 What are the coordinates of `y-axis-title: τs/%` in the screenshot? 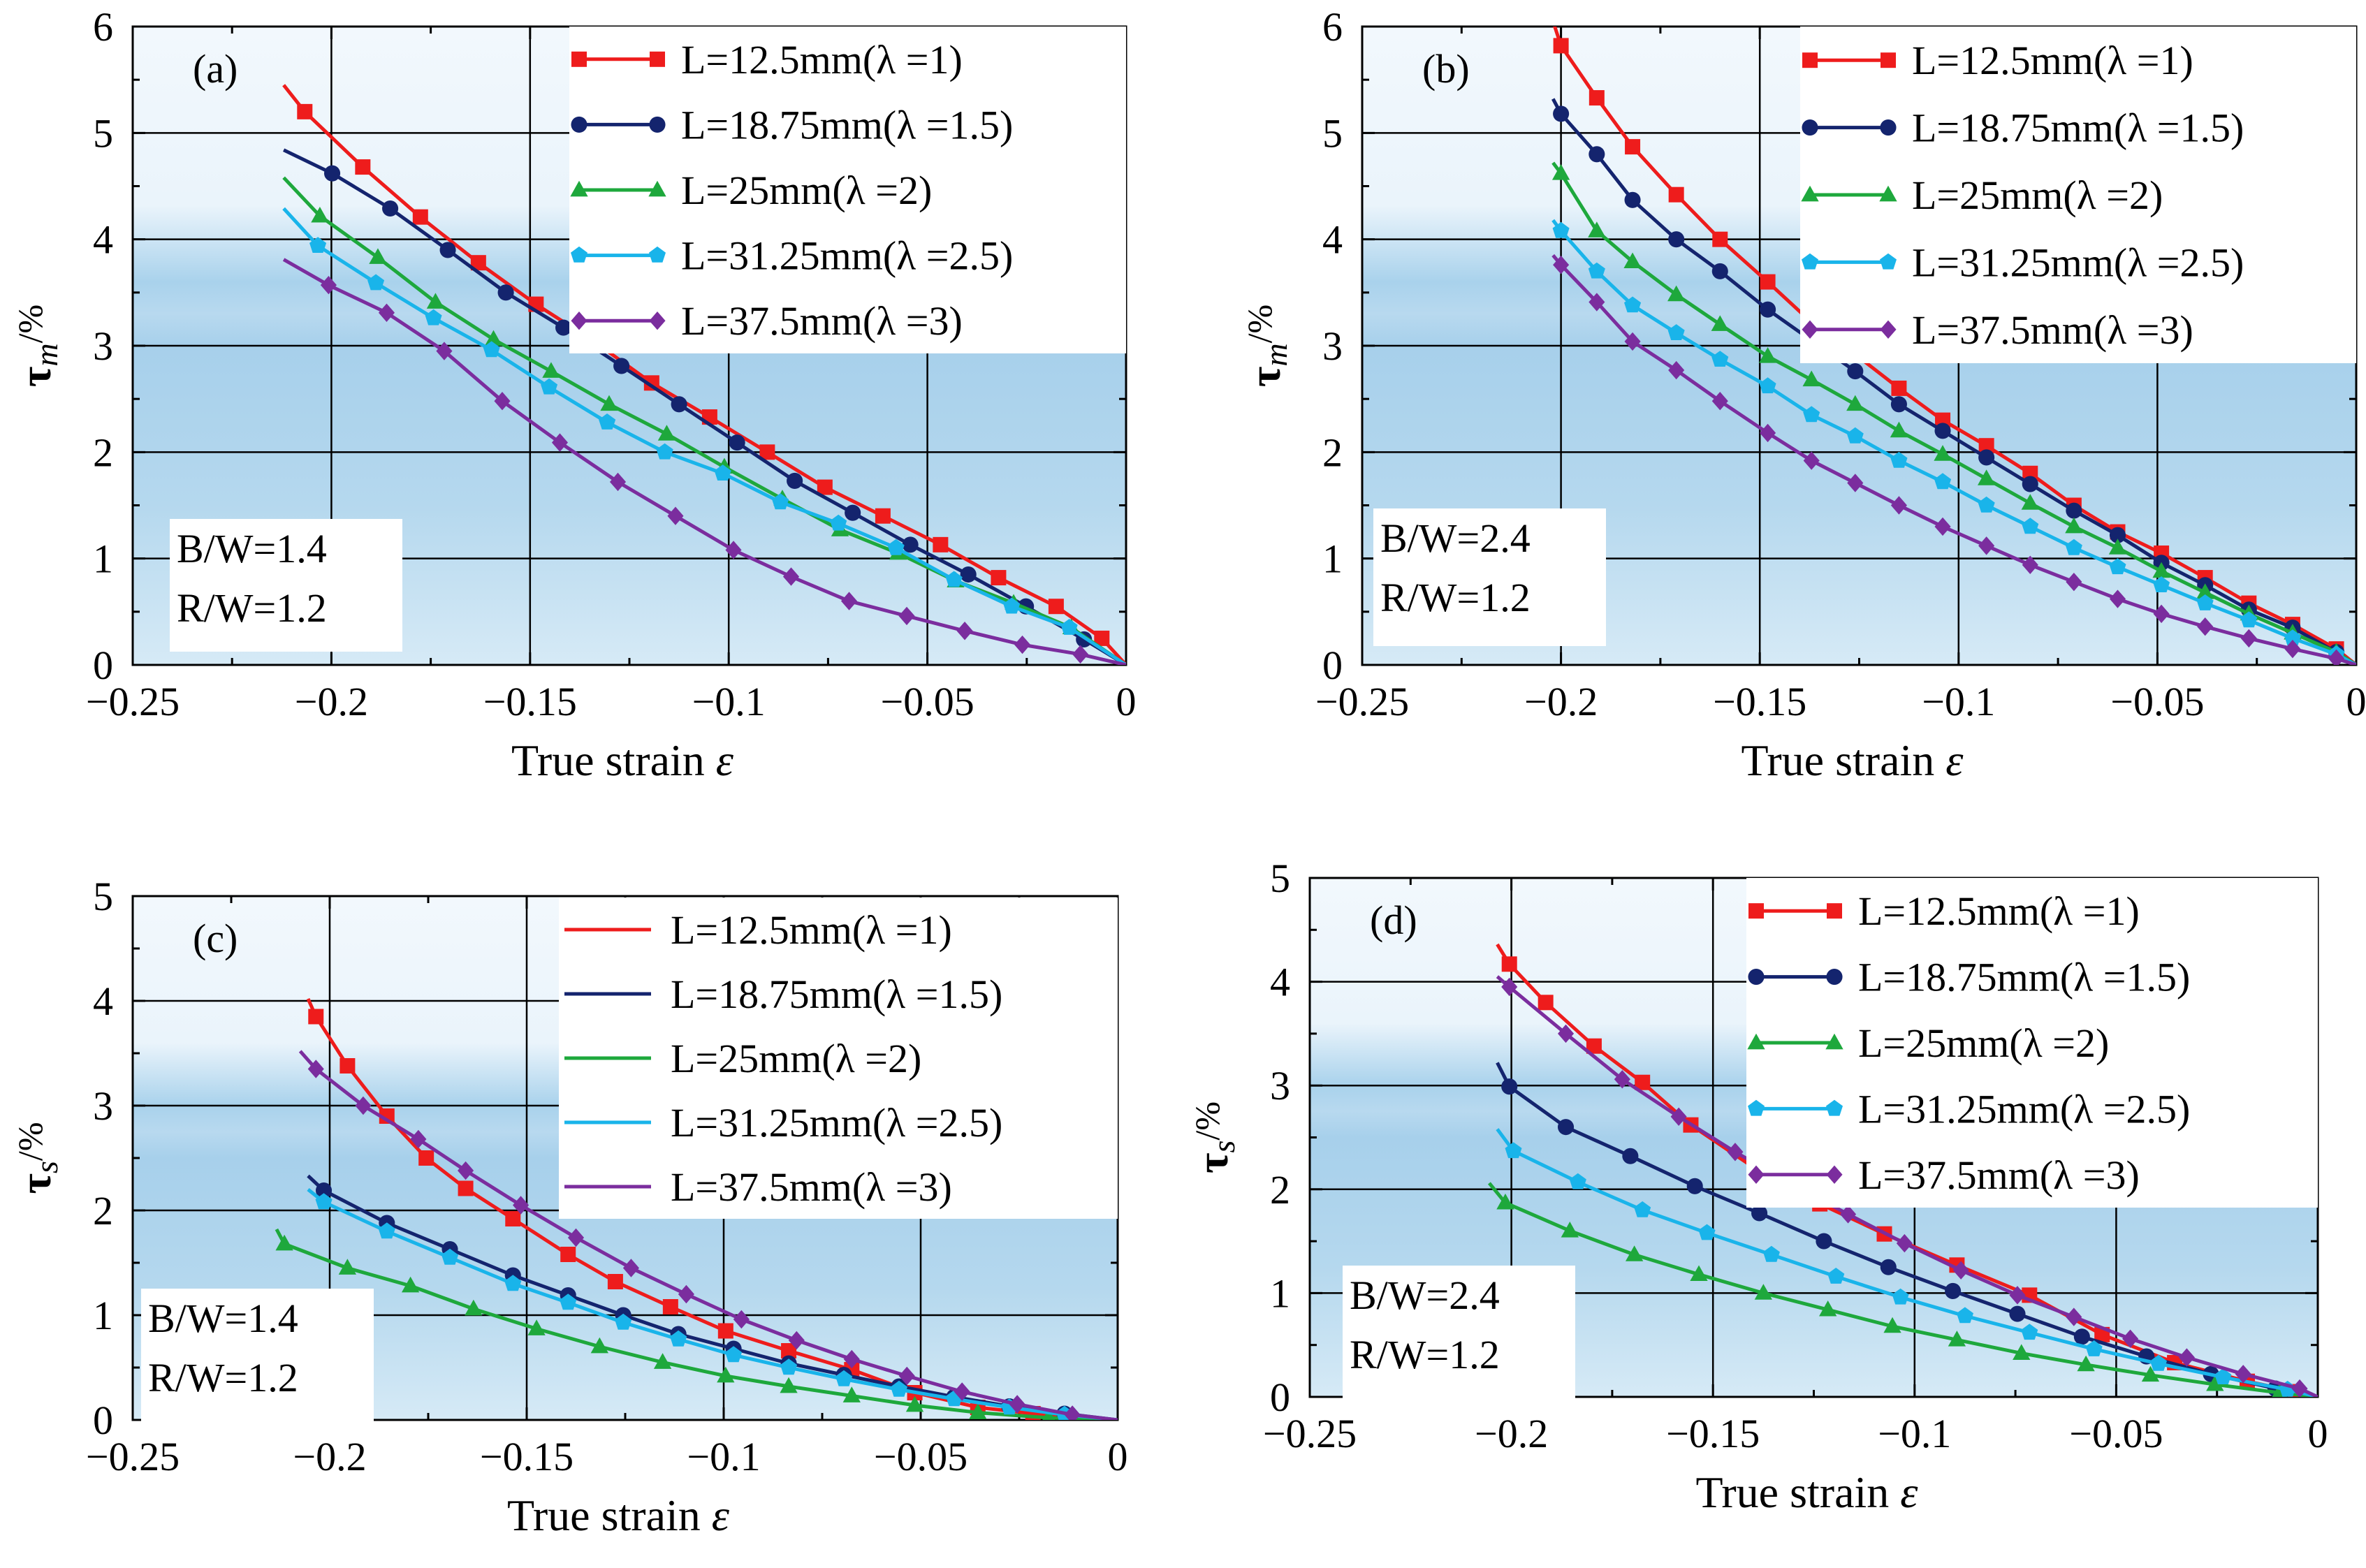 It's located at (1214, 1137).